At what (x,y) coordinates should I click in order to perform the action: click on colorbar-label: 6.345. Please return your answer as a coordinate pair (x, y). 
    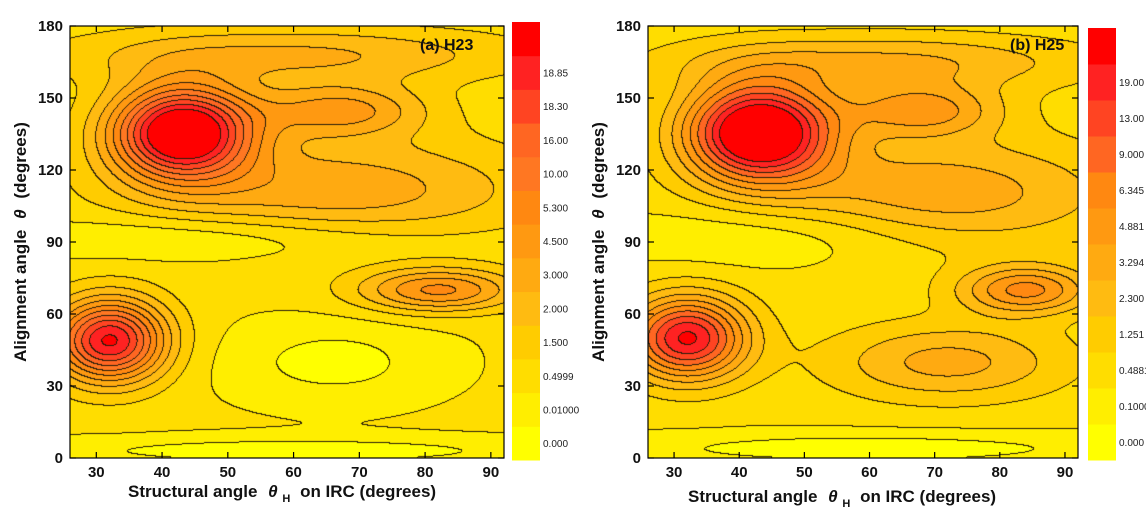
    Looking at the image, I should click on (1131, 191).